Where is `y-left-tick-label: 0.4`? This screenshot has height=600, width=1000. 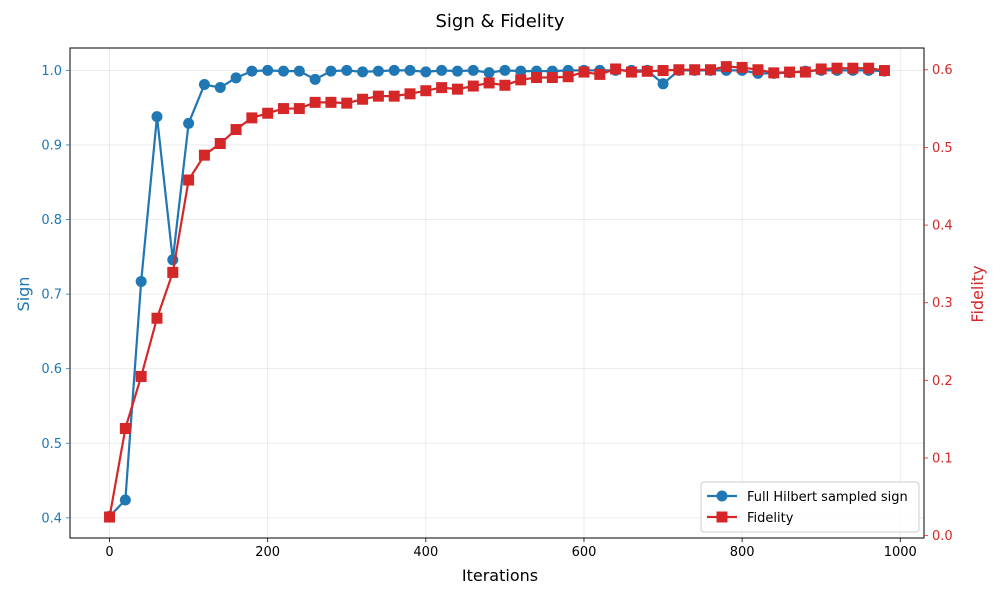
y-left-tick-label: 0.4 is located at coordinates (51, 518).